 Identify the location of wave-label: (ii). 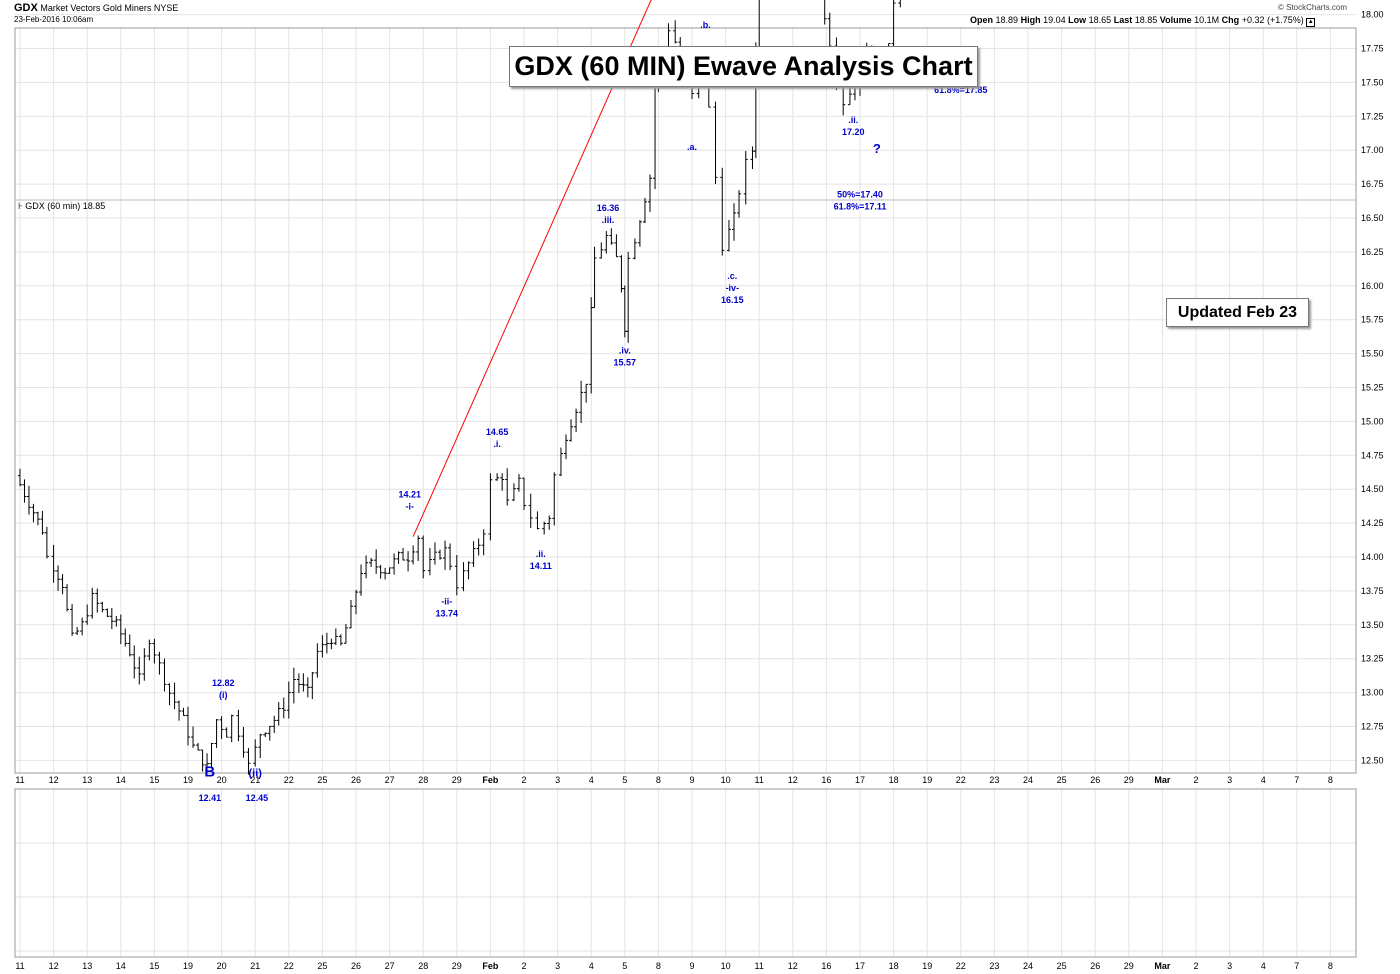
(255, 774).